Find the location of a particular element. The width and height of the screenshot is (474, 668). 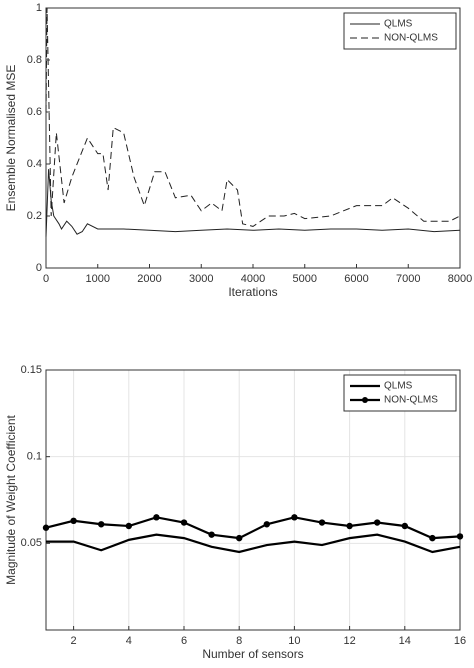

x-tick-label: 10 is located at coordinates (294, 641).